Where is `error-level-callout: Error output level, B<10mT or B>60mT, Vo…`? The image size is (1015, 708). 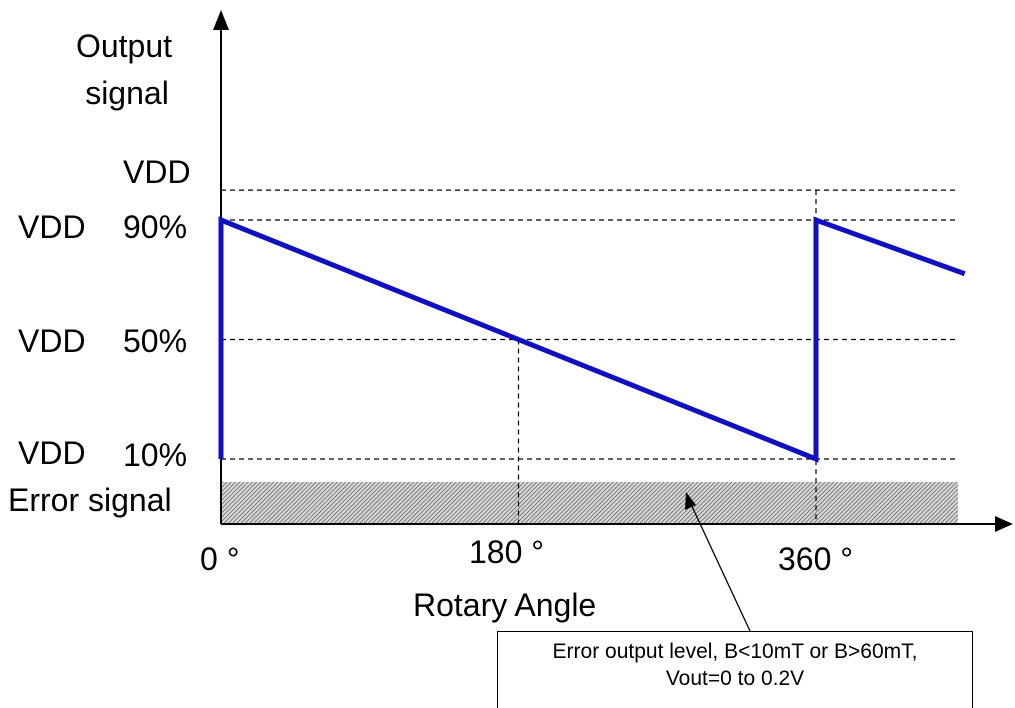
error-level-callout: Error output level, B<10mT or B>60mT, Vo… is located at coordinates (735, 669).